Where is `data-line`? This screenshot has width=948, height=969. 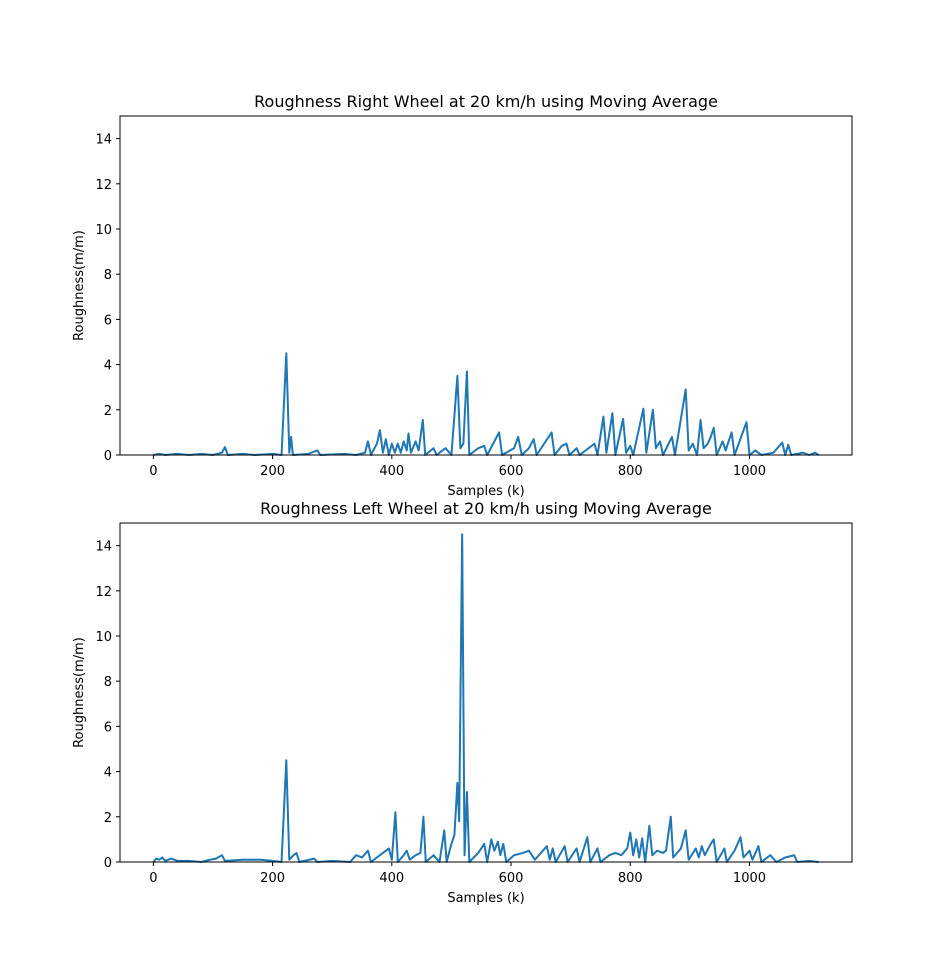
data-line is located at coordinates (486, 404).